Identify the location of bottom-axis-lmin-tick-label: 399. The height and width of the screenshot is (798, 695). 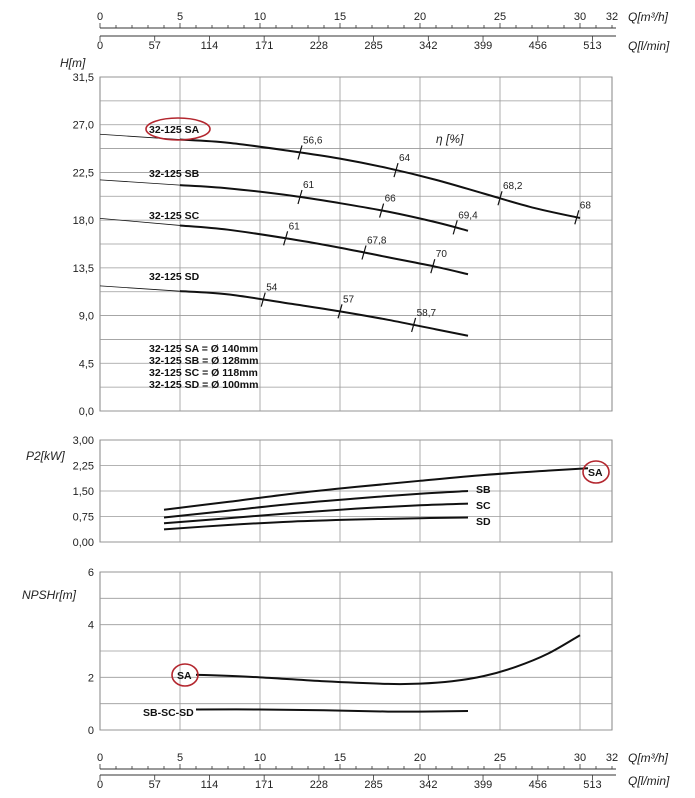
(483, 785).